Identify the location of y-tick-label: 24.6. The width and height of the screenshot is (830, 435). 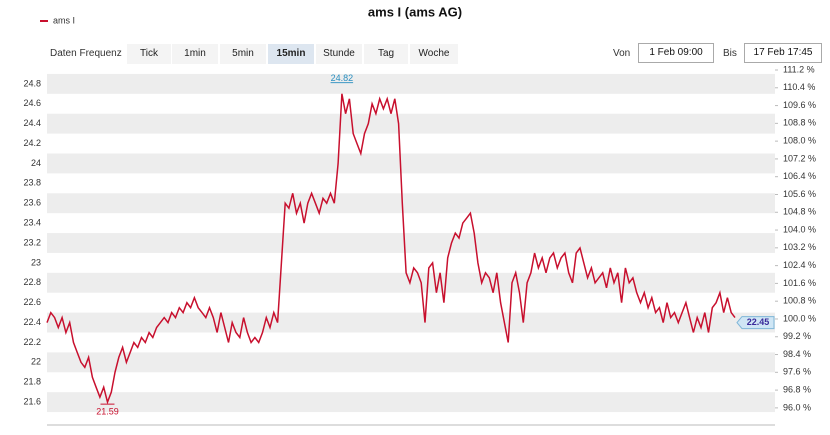
(32, 103).